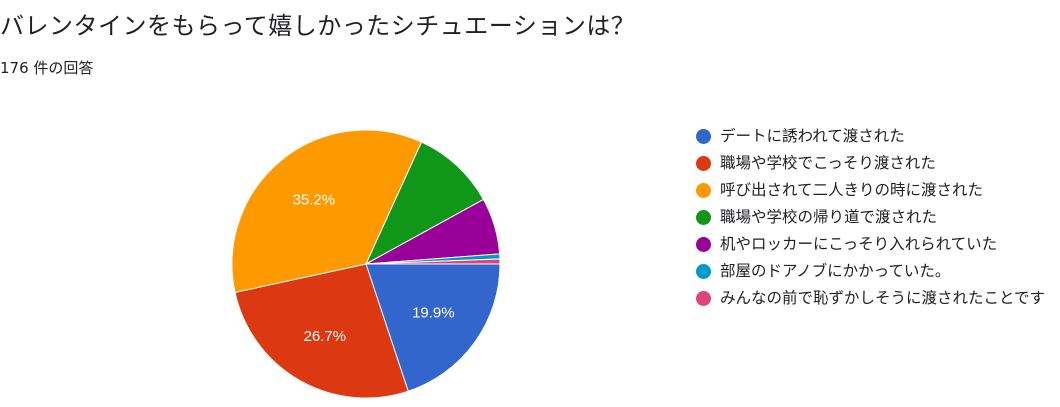 Image resolution: width=1060 pixels, height=407 pixels. What do you see at coordinates (859, 244) in the screenshot?
I see `legend-label: 机やロッカーにこっそり入れられていた` at bounding box center [859, 244].